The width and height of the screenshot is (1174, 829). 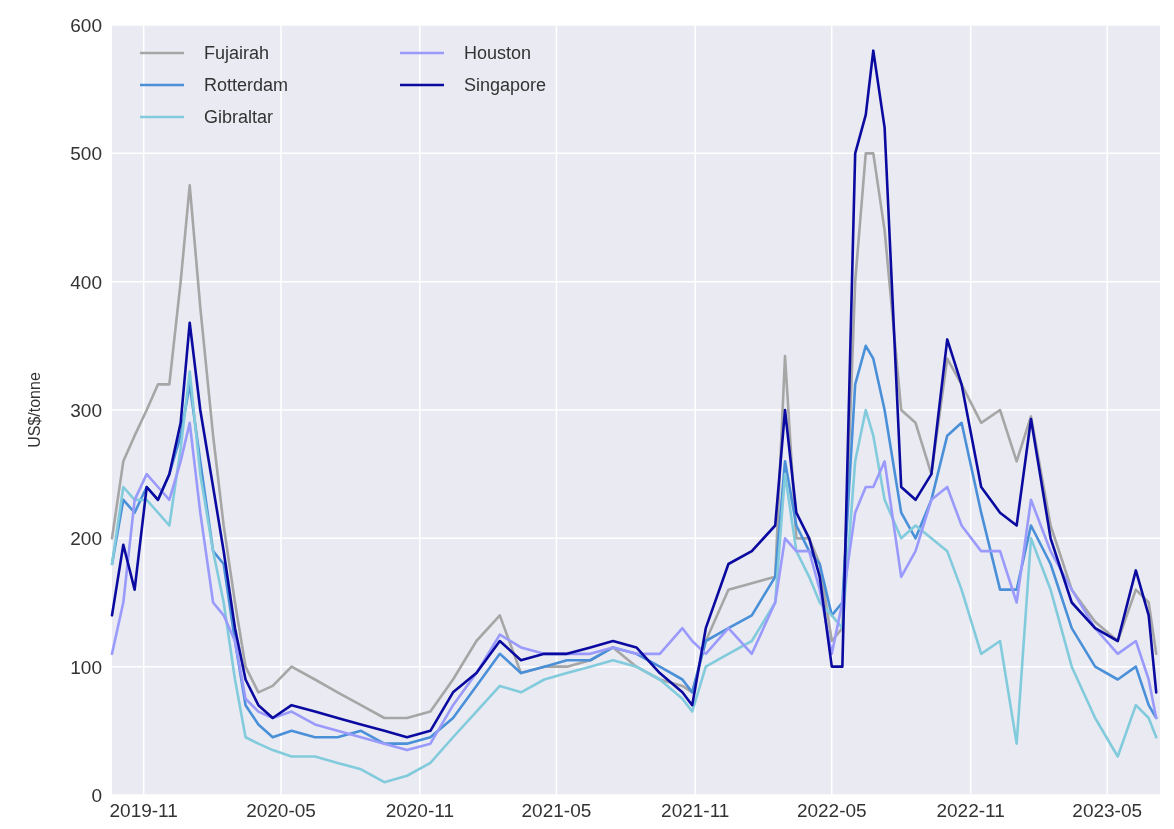 I want to click on y-tick-label: 500, so click(x=86, y=154).